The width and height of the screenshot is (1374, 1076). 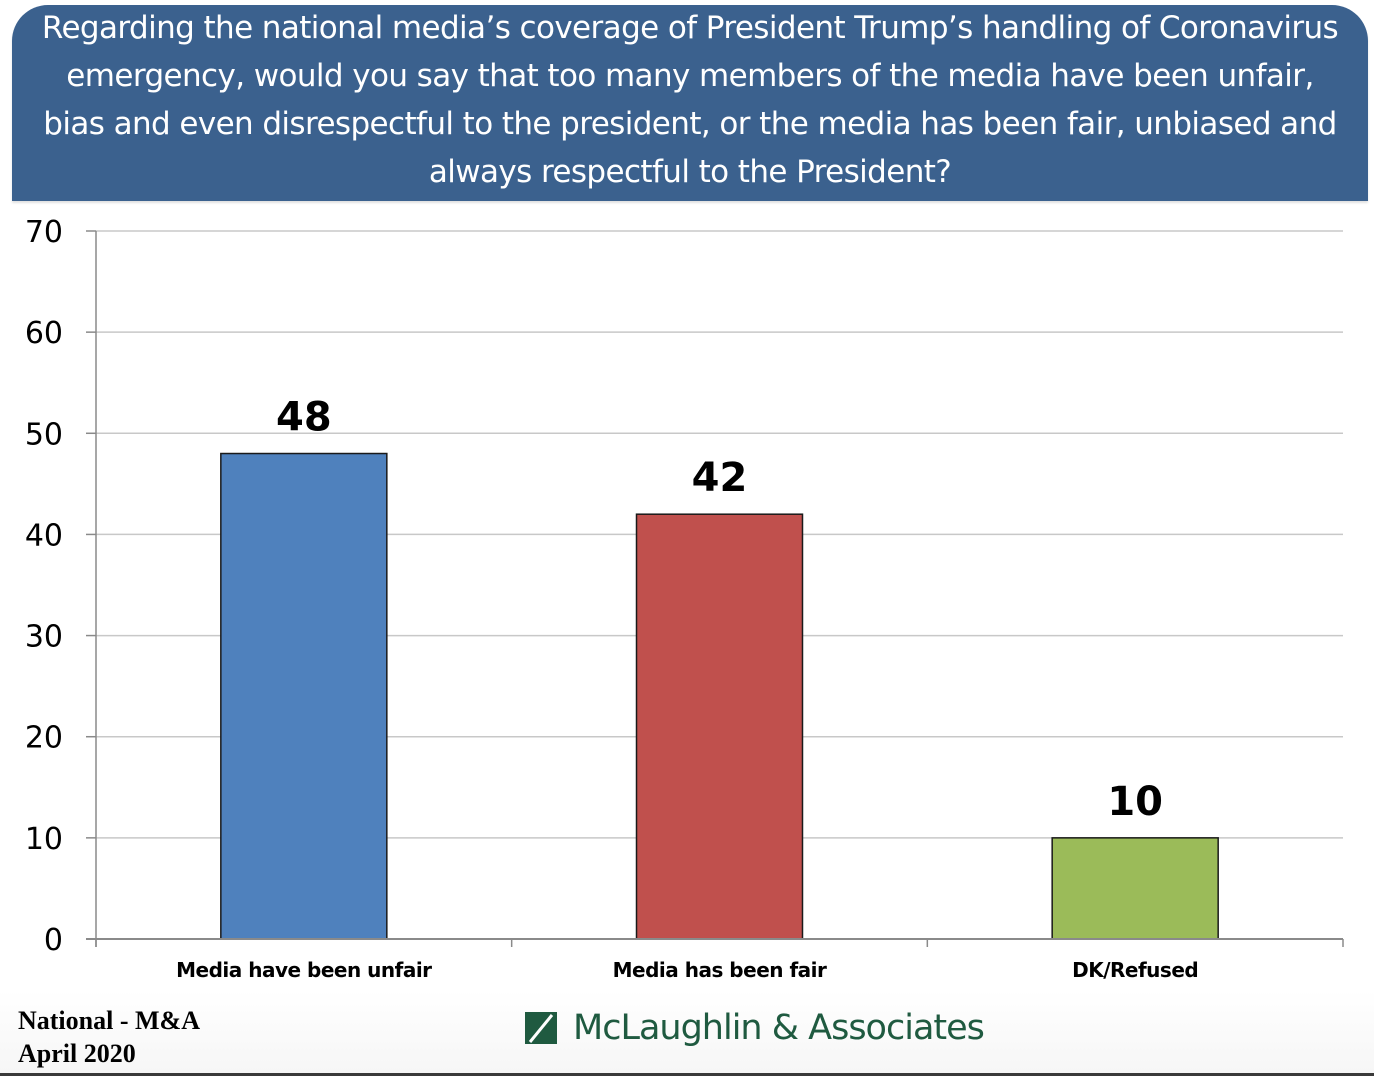 What do you see at coordinates (44, 637) in the screenshot?
I see `y-tick-label: 30` at bounding box center [44, 637].